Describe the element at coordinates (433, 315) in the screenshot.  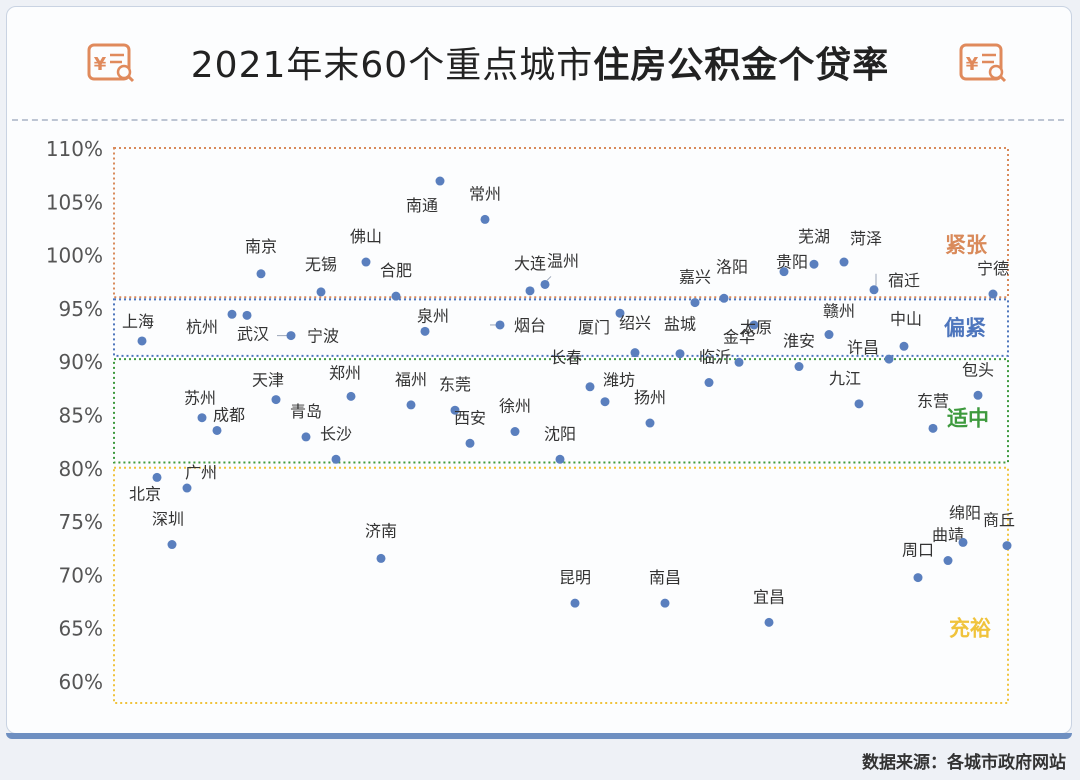
I see `point-label: 泉州` at that location.